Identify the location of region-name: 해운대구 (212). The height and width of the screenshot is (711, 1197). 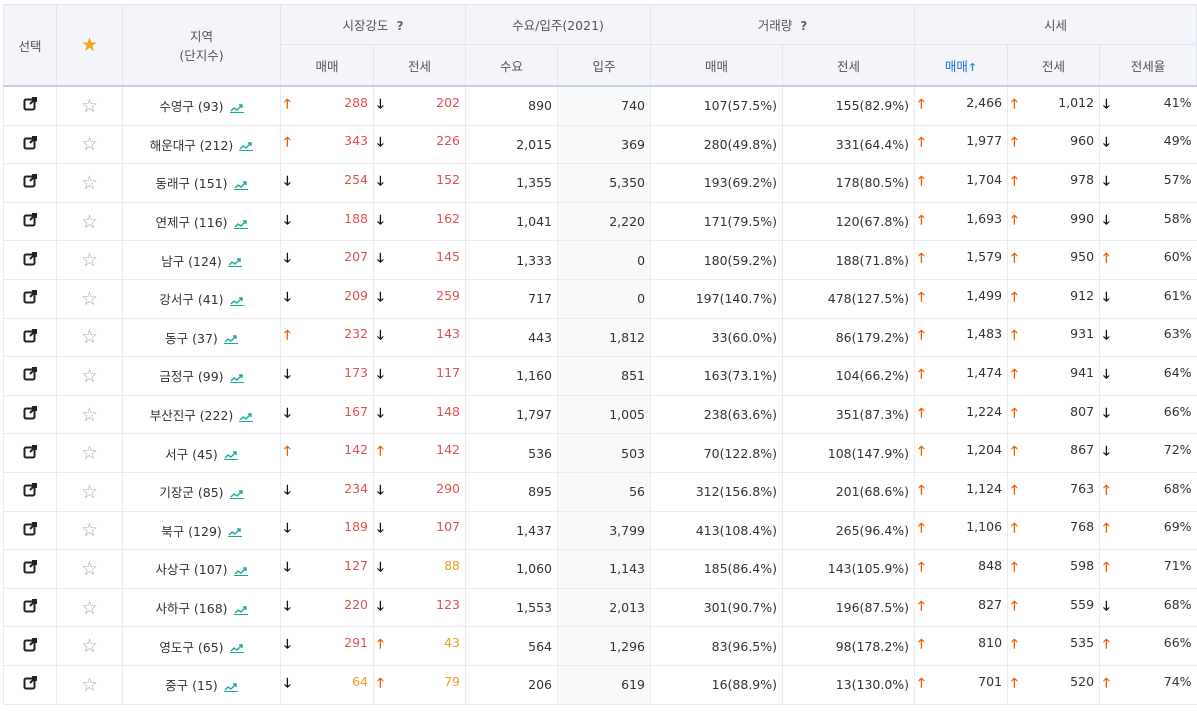
(191, 145).